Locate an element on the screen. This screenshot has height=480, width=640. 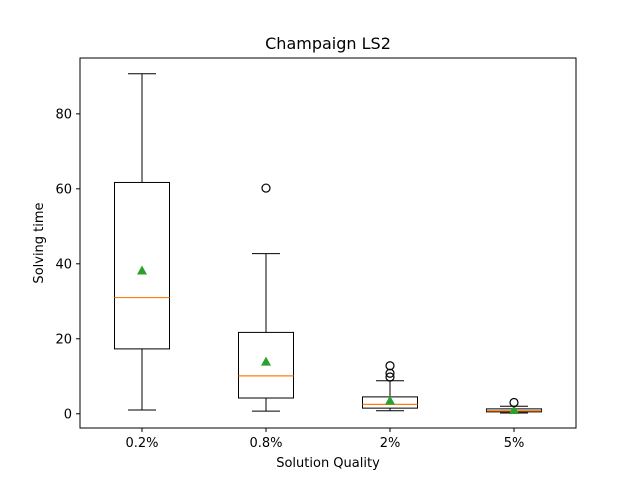
y-axis: 0 20 40 60 80 is located at coordinates (67, 264).